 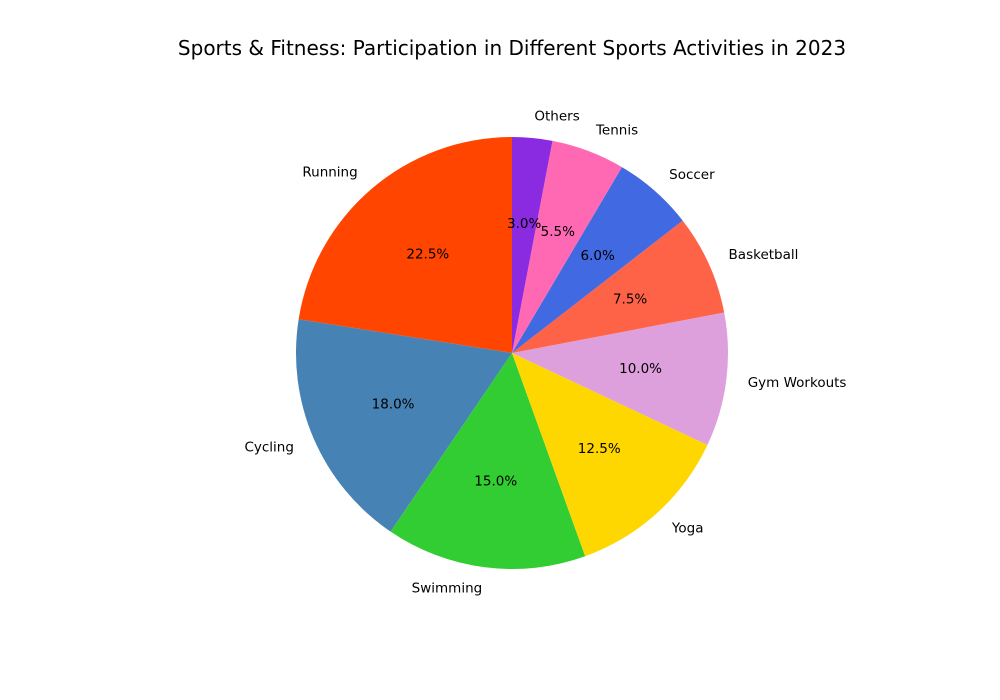 What do you see at coordinates (524, 224) in the screenshot?
I see `percent-label-others: 3.0%` at bounding box center [524, 224].